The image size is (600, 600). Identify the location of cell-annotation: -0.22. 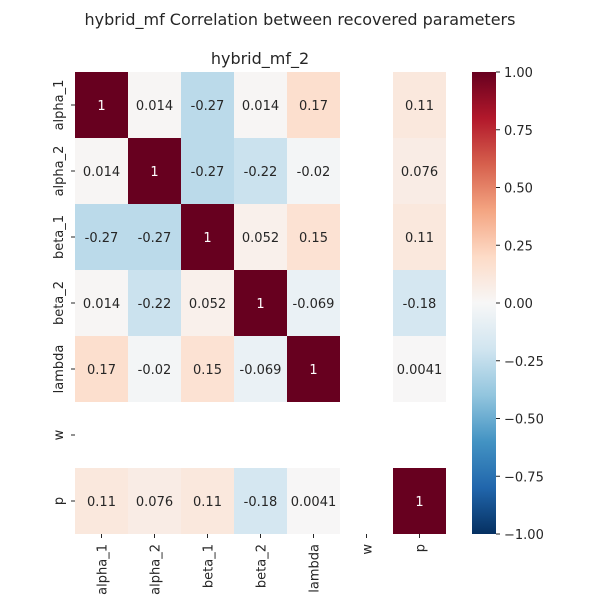
(155, 304).